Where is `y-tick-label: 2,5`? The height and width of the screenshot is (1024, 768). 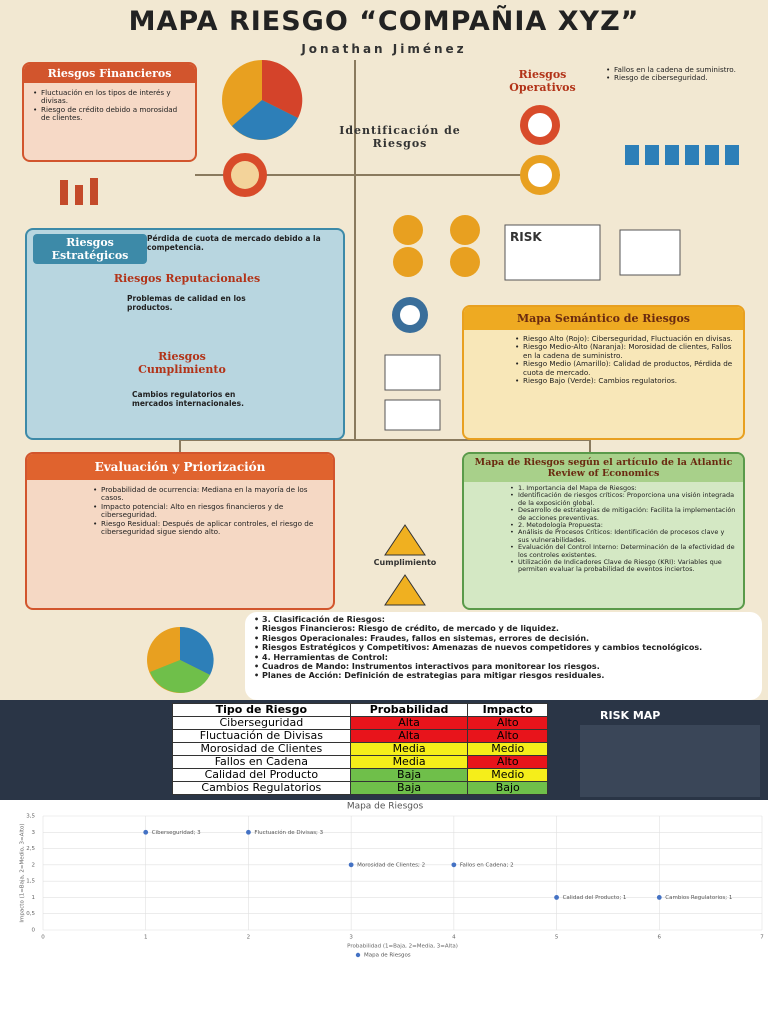
y-tick-label: 2,5 is located at coordinates (30, 849).